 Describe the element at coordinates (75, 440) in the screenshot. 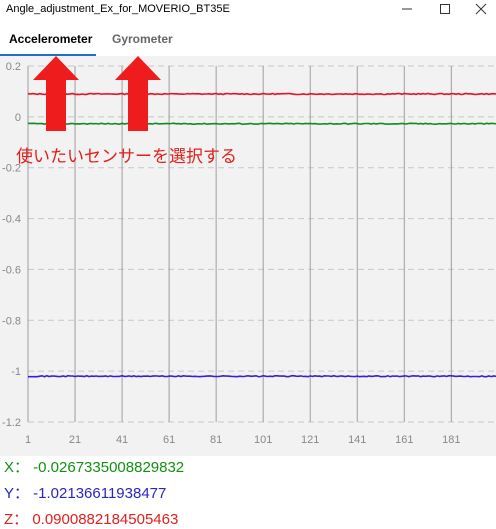

I see `x-tick-label: 21` at that location.